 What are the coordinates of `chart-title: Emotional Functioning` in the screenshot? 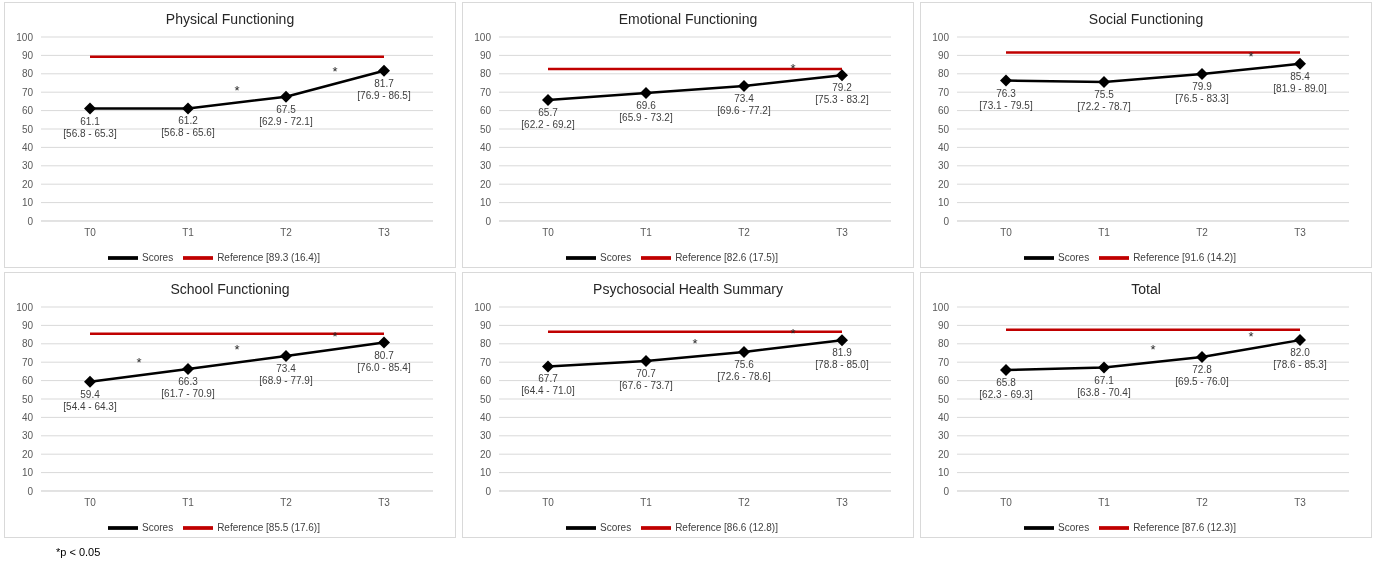 It's located at (688, 20).